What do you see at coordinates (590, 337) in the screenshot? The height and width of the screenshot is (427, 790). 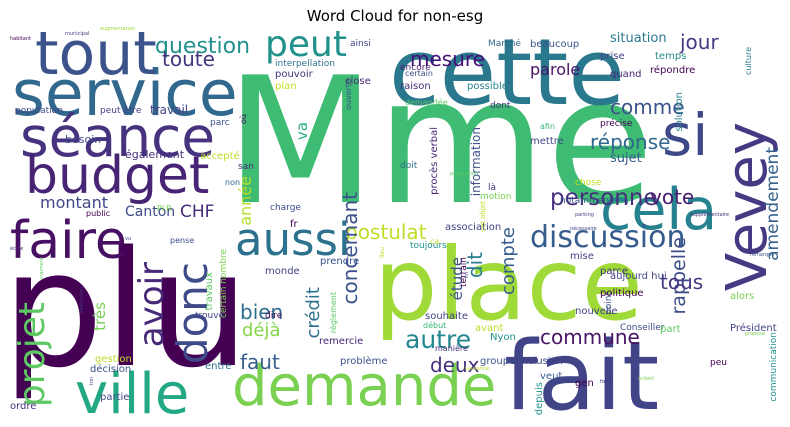 I see `word-39: commune` at bounding box center [590, 337].